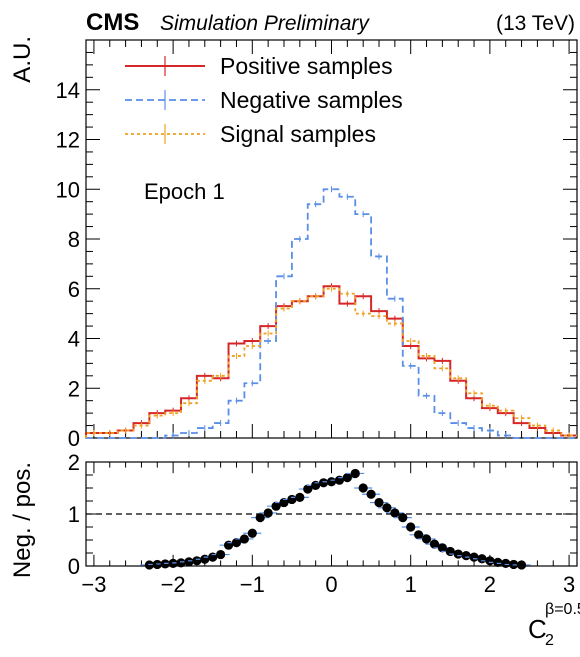 Image resolution: width=580 pixels, height=657 pixels. Describe the element at coordinates (490, 584) in the screenshot. I see `ratio-xtick-label: 2` at that location.